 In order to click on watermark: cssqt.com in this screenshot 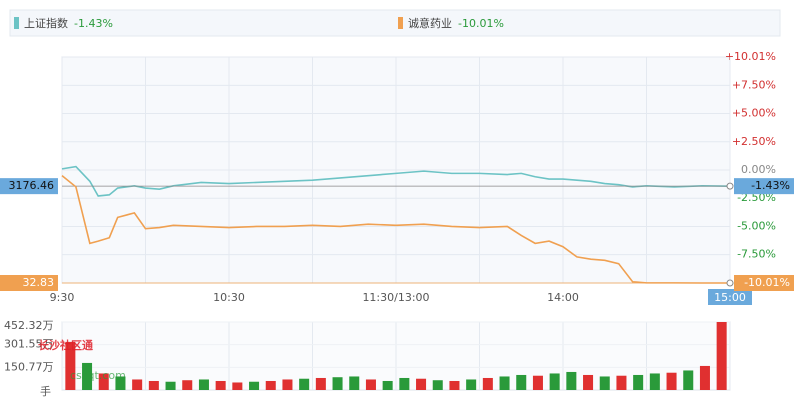, I will do `click(98, 375)`.